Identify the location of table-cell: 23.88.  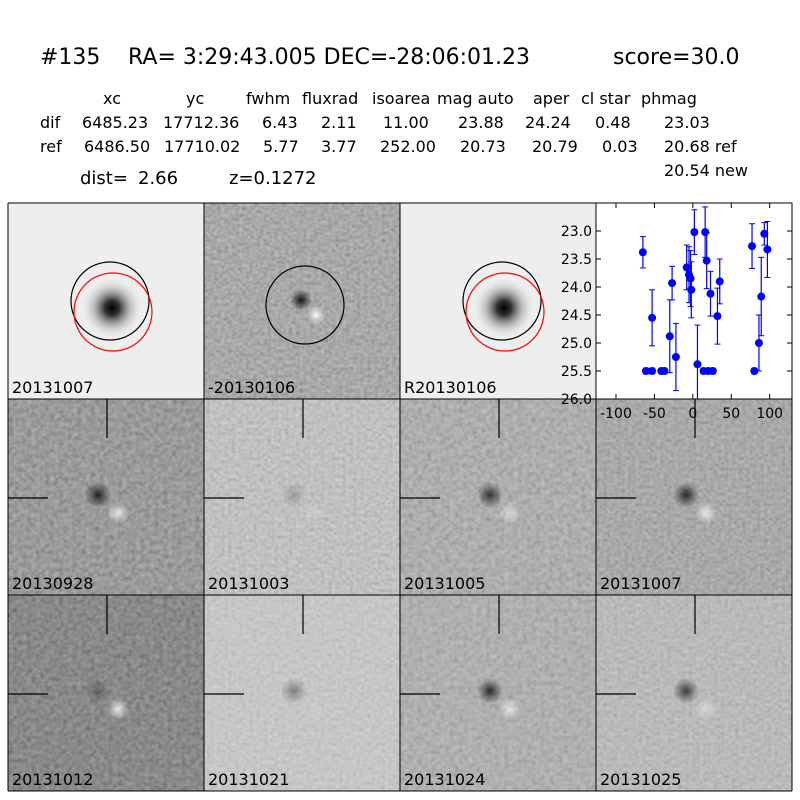
(481, 122).